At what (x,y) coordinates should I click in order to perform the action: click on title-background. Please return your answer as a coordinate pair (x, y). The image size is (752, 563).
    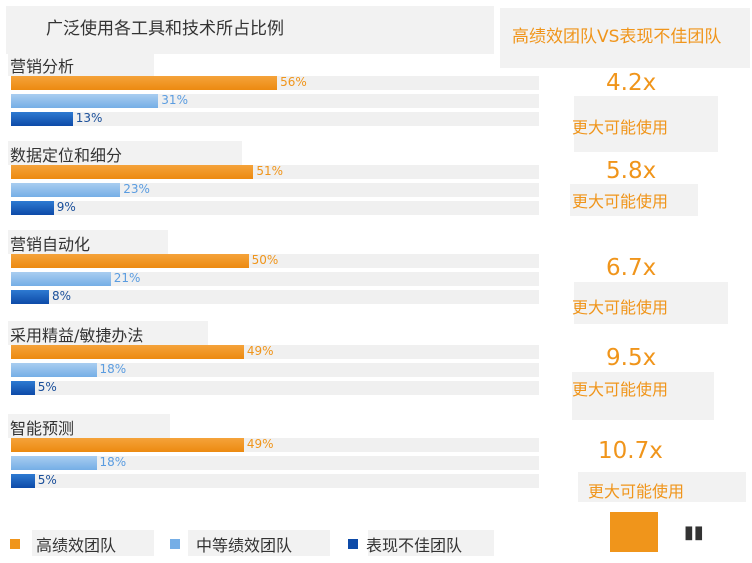
    Looking at the image, I should click on (250, 30).